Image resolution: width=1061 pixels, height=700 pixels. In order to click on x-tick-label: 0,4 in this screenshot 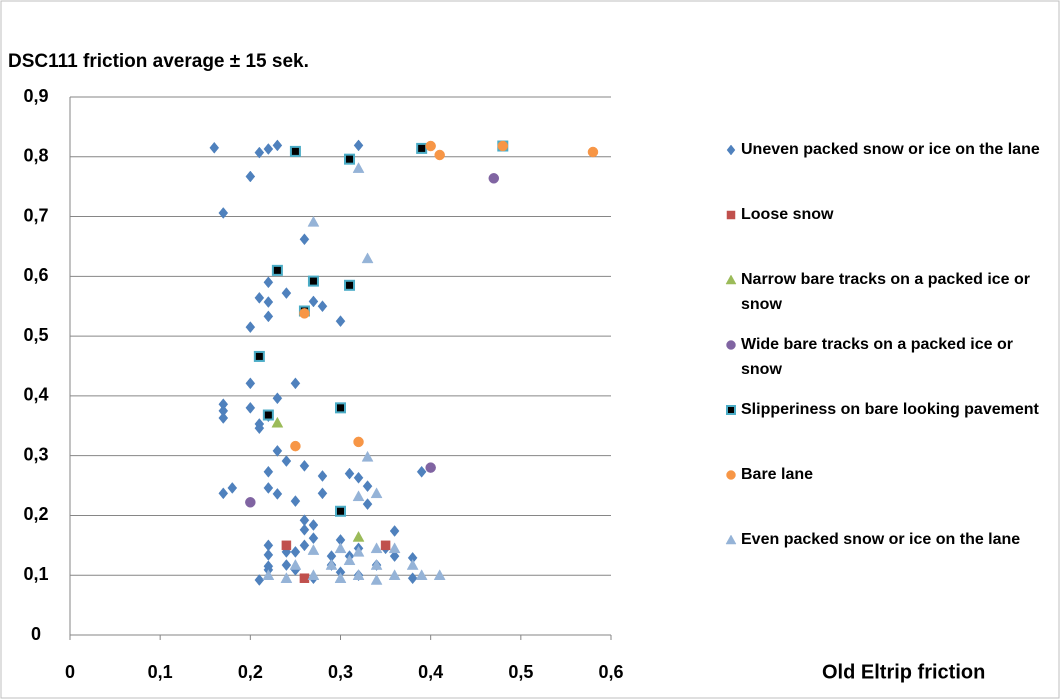, I will do `click(430, 672)`.